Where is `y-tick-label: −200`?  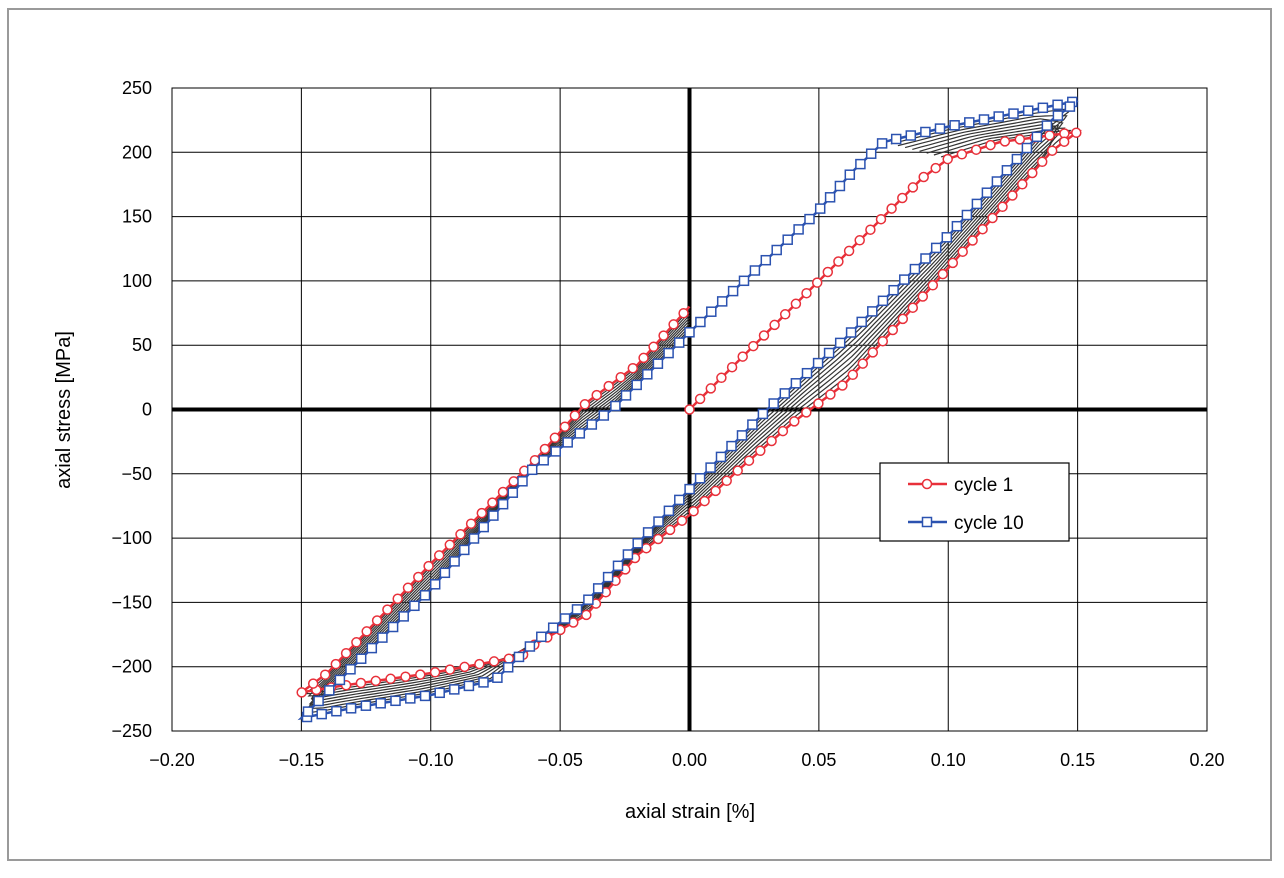 y-tick-label: −200 is located at coordinates (131, 667).